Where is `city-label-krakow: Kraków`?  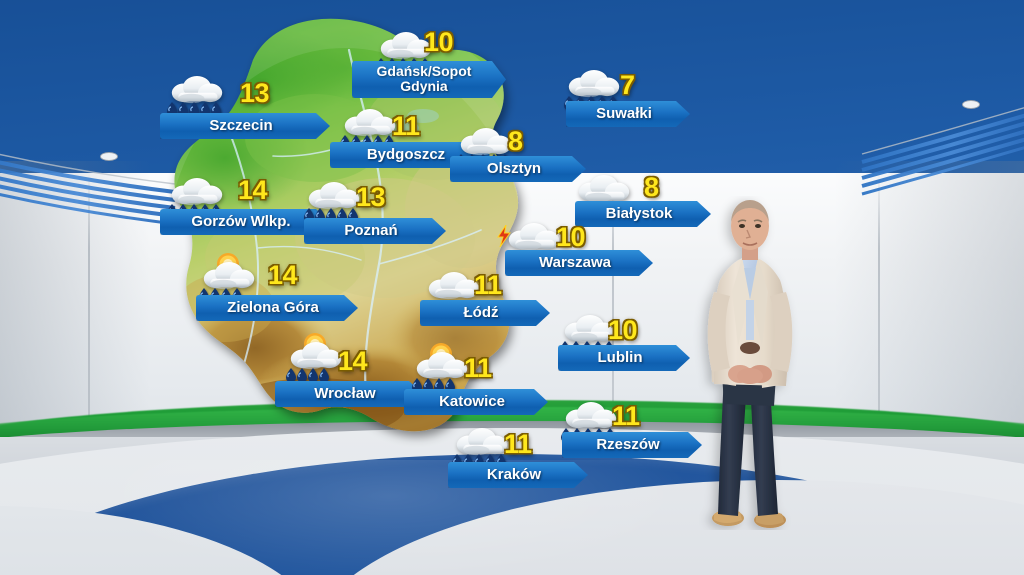 city-label-krakow: Kraków is located at coordinates (518, 475).